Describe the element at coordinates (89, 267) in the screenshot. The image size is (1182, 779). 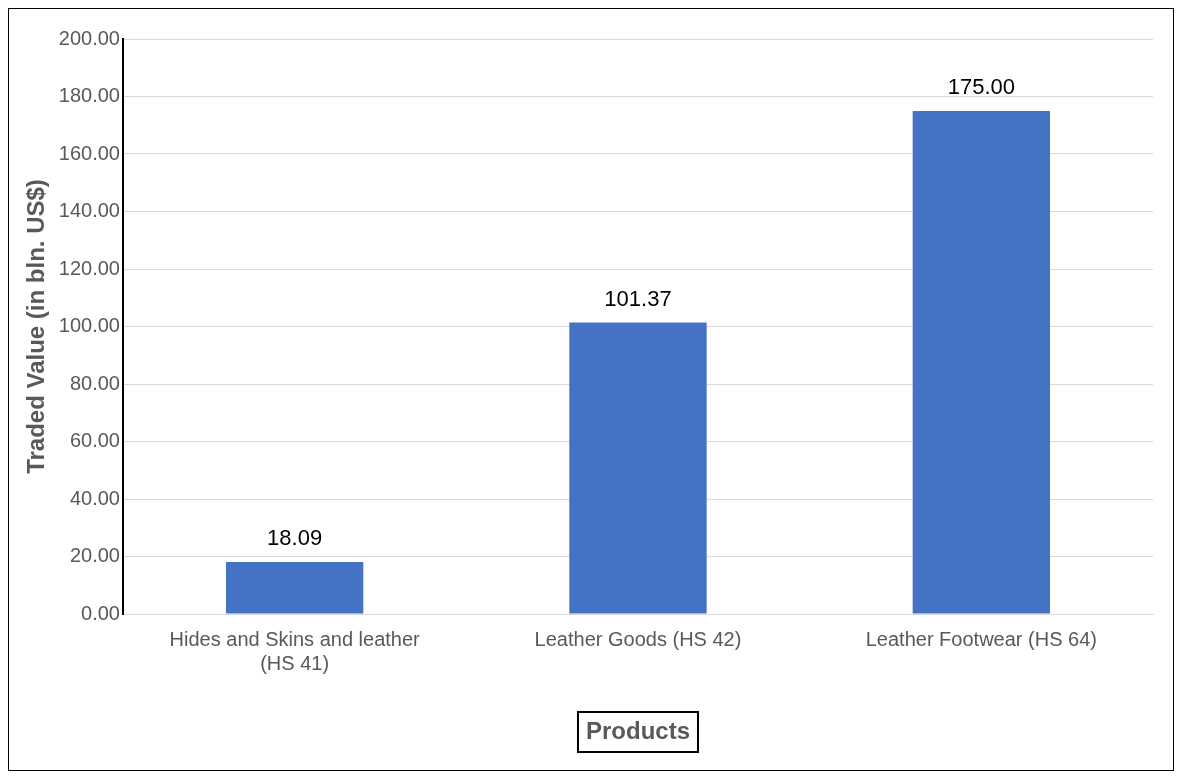
I see `y-tick-label: 120.00` at that location.